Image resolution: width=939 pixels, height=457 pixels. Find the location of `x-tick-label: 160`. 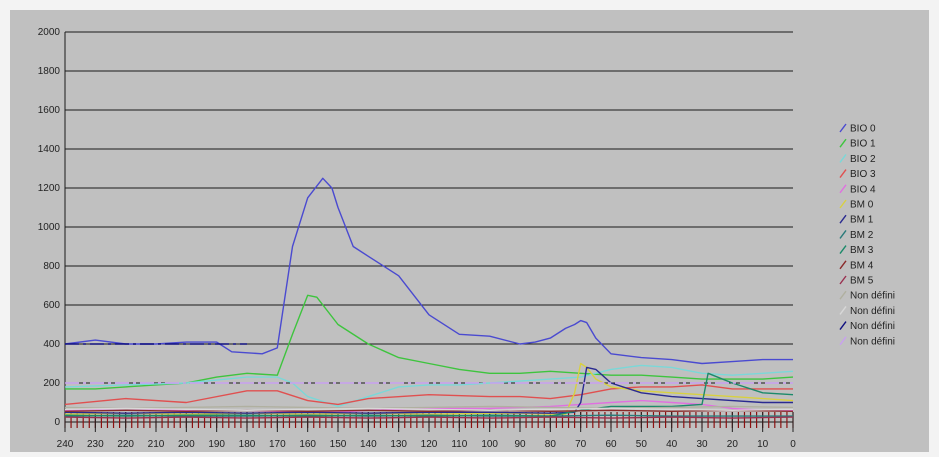

x-tick-label: 160 is located at coordinates (307, 444).